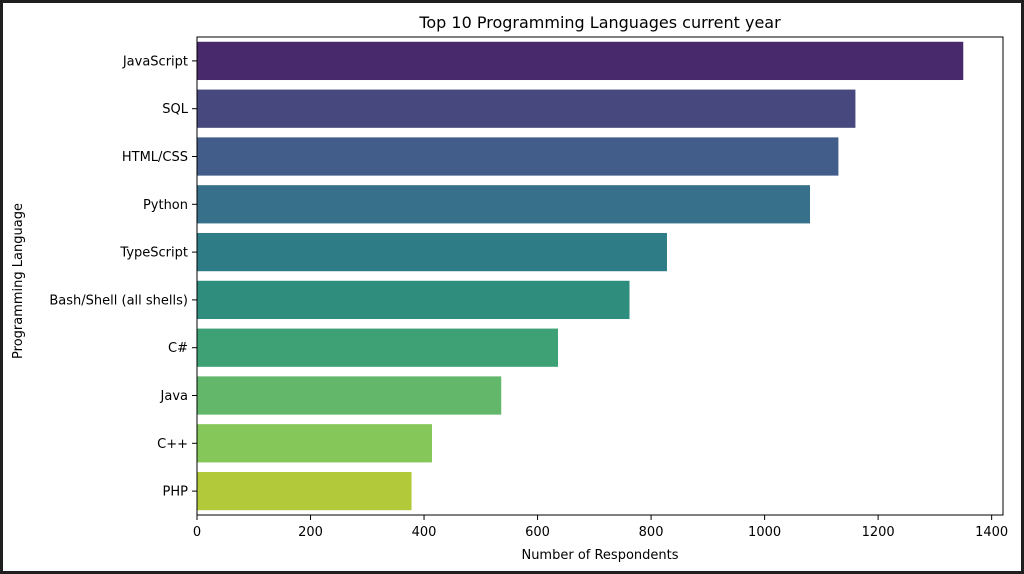 The width and height of the screenshot is (1024, 574). What do you see at coordinates (178, 348) in the screenshot?
I see `y-tick-label: C#` at bounding box center [178, 348].